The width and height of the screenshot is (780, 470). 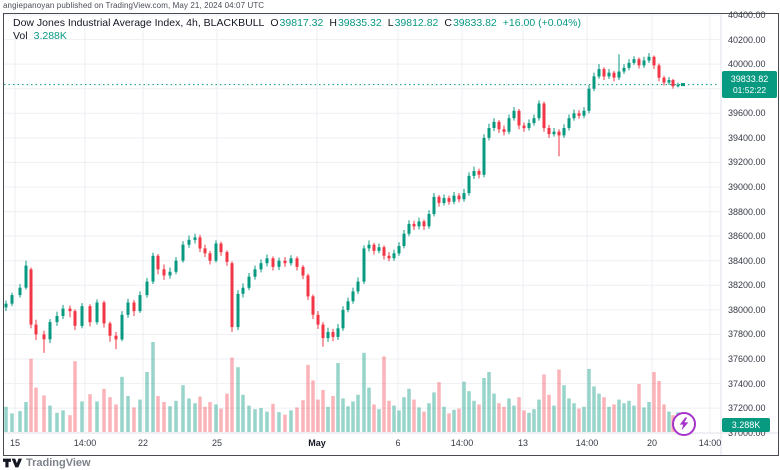 What do you see at coordinates (522, 443) in the screenshot?
I see `x-axis-label: 13` at bounding box center [522, 443].